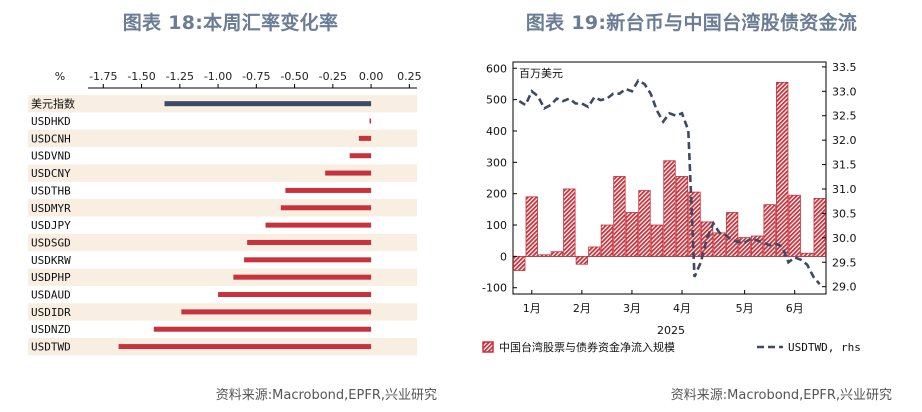  I want to click on y-left-tick-label: 100, so click(496, 225).